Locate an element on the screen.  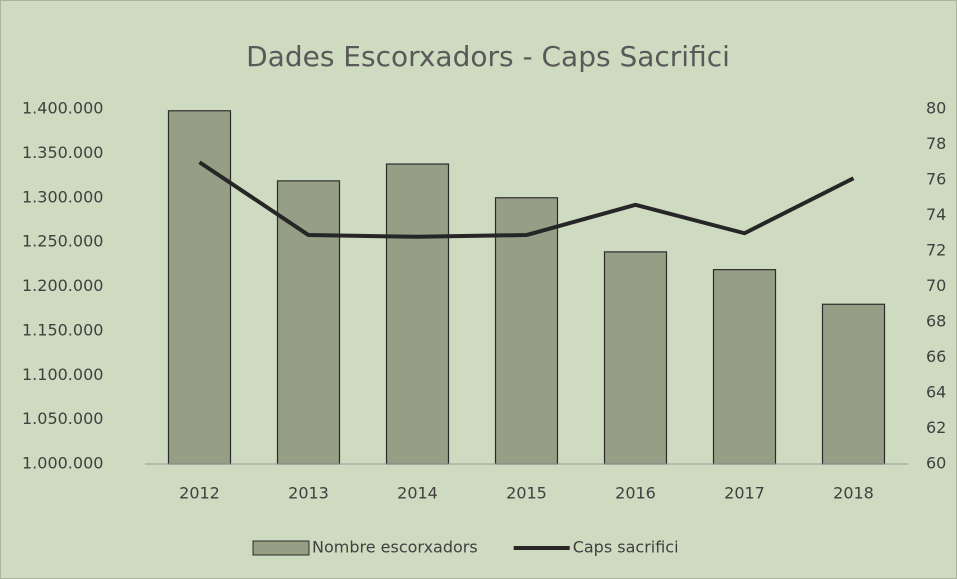
y2-tick-label: 80 is located at coordinates (936, 108).